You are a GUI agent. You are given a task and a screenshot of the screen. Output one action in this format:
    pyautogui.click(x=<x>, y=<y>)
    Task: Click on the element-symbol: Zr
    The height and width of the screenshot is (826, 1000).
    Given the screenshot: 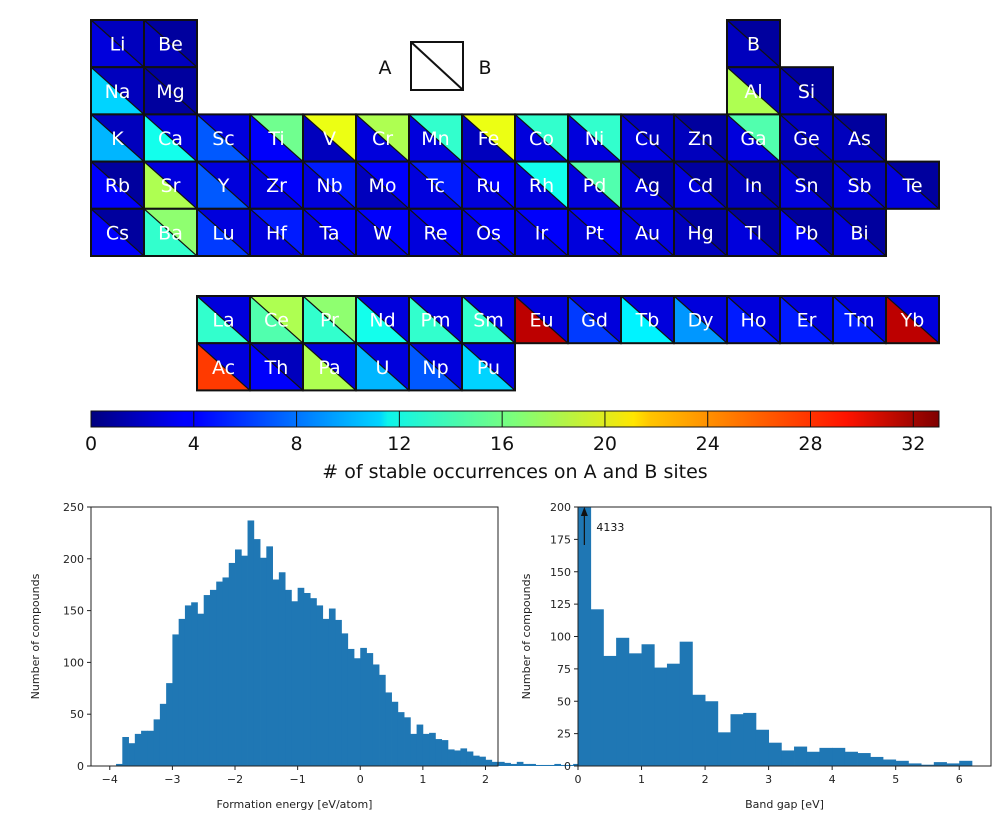 What is the action you would take?
    pyautogui.click(x=276, y=186)
    